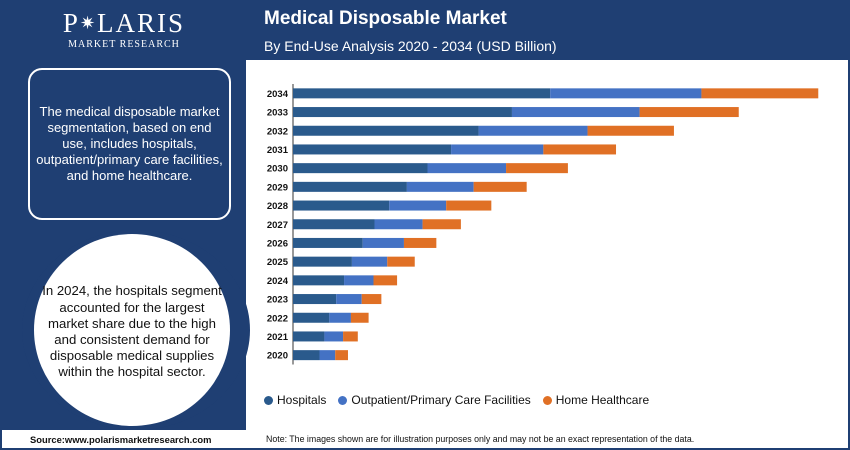 Image resolution: width=850 pixels, height=450 pixels. Describe the element at coordinates (343, 400) in the screenshot. I see `legend-dot-outpatient` at that location.